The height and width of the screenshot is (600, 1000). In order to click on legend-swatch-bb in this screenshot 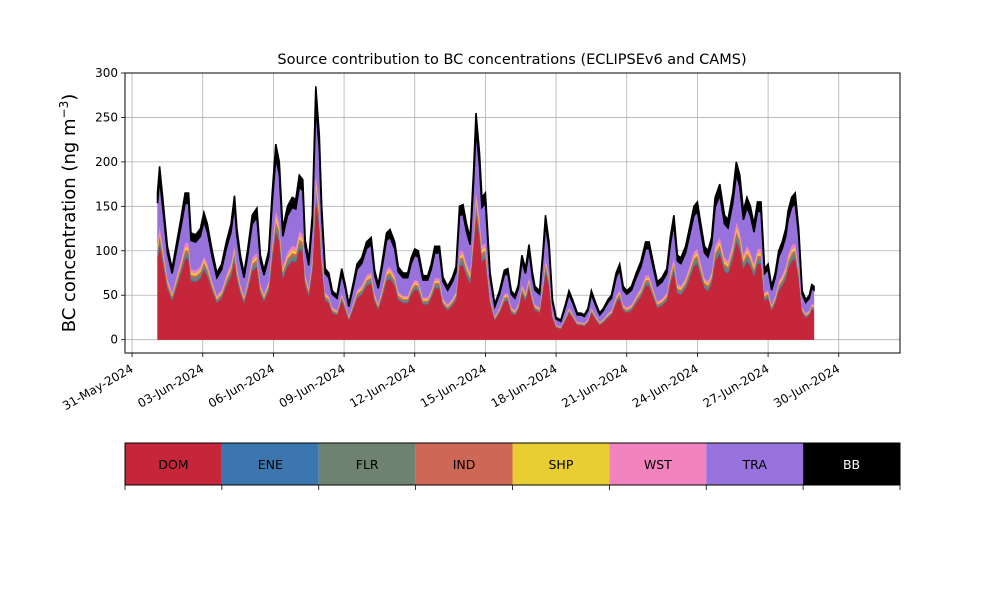, I will do `click(851, 464)`.